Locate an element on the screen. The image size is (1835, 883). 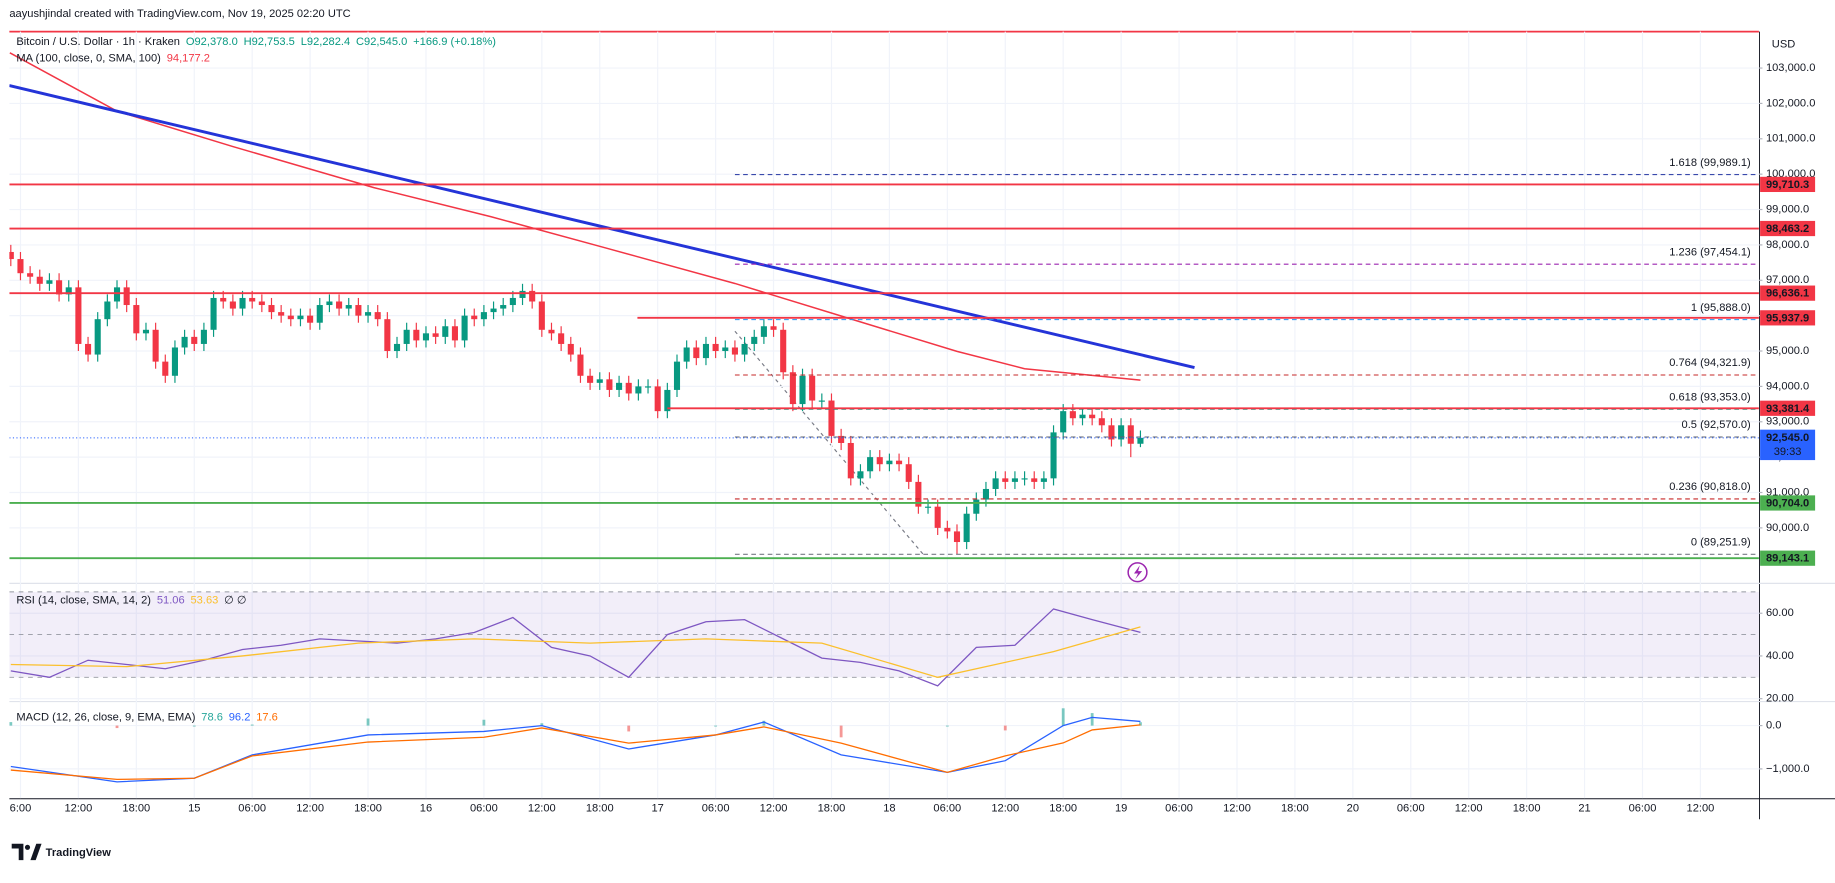
legend-item: MACD (12, 26, close, 9, EMA, EMA) is located at coordinates (105, 717).